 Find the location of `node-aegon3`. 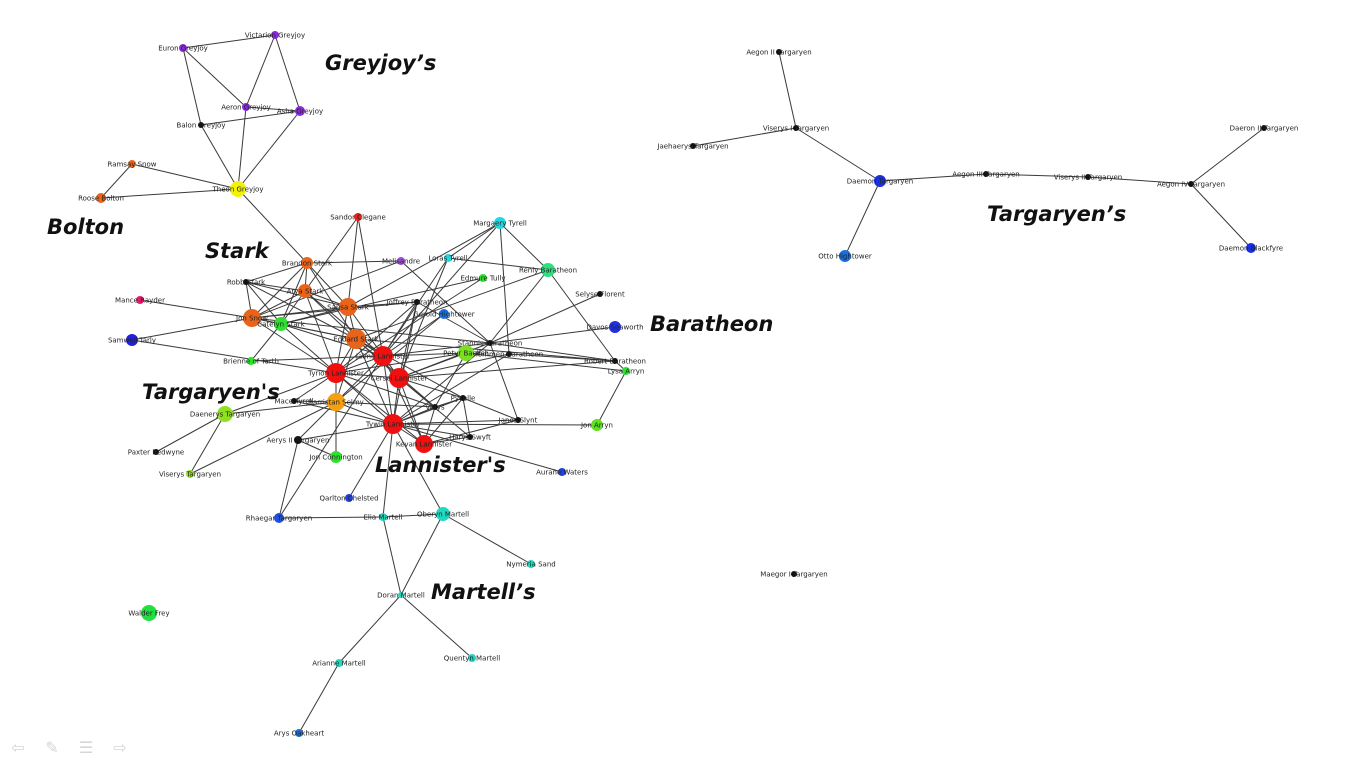

node-aegon3 is located at coordinates (986, 174).